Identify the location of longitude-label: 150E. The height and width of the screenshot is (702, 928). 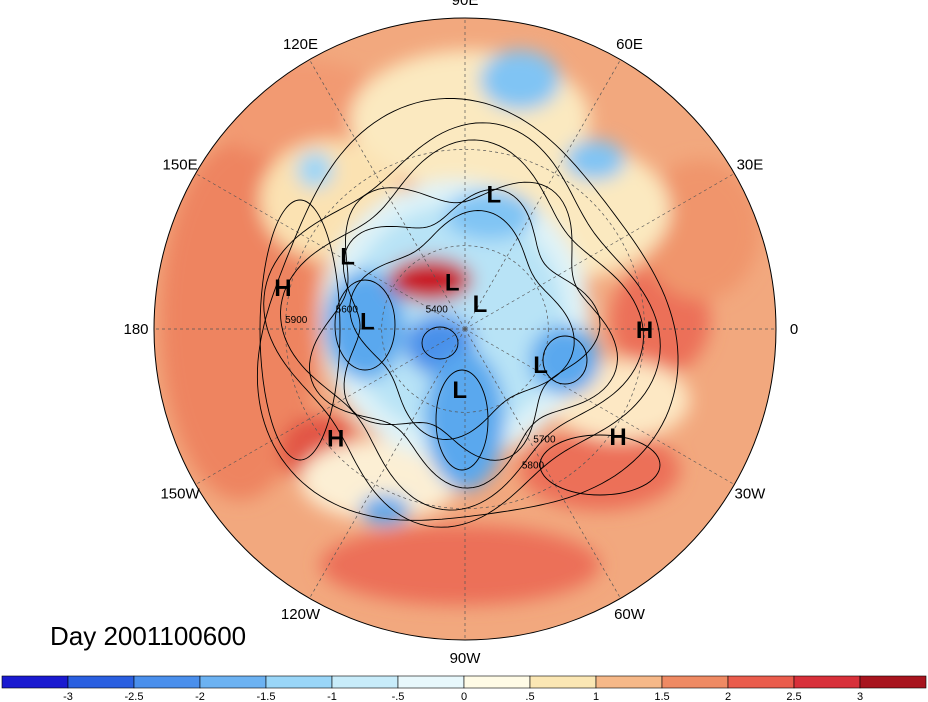
(180, 165).